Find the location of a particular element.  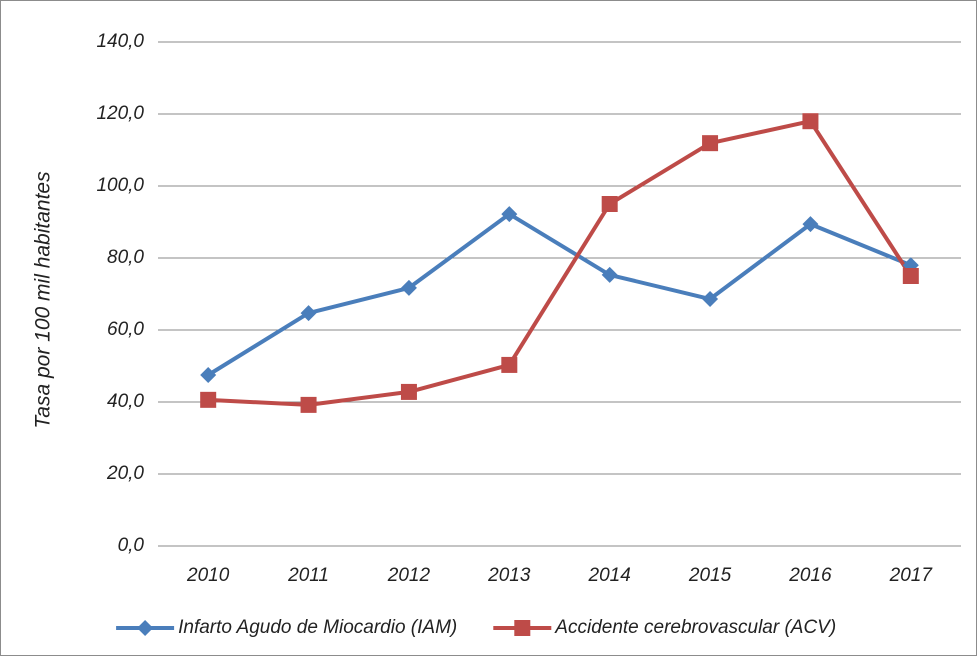

x-tick-label: 2011 is located at coordinates (308, 575).